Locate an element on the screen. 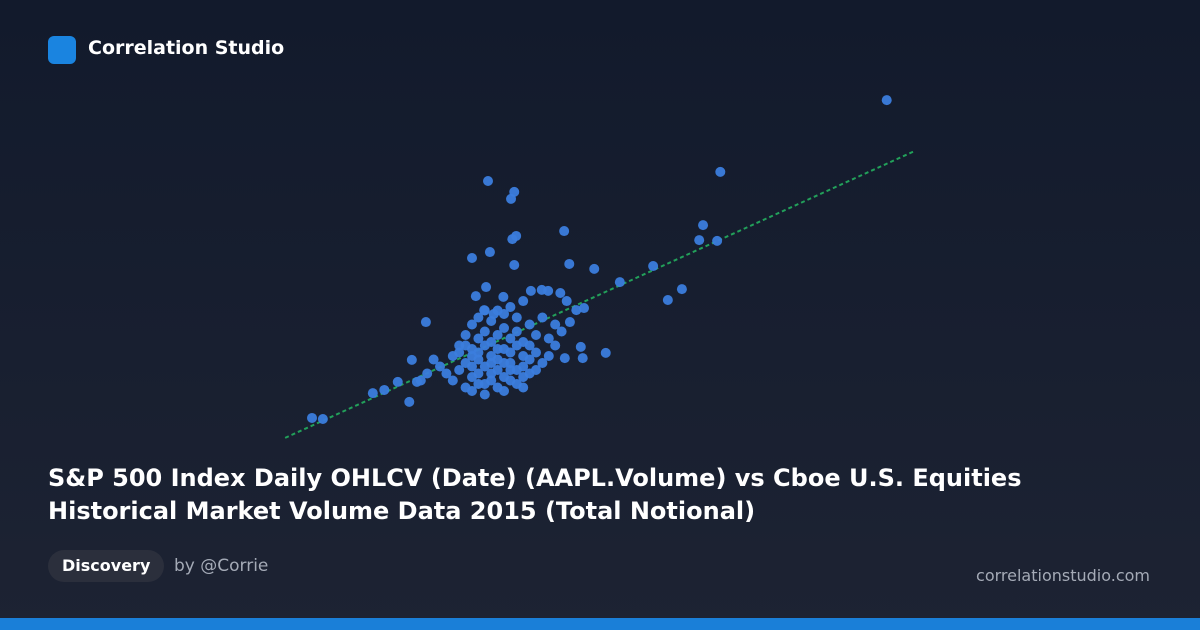 The width and height of the screenshot is (1200, 630). bottom-bar is located at coordinates (600, 624).